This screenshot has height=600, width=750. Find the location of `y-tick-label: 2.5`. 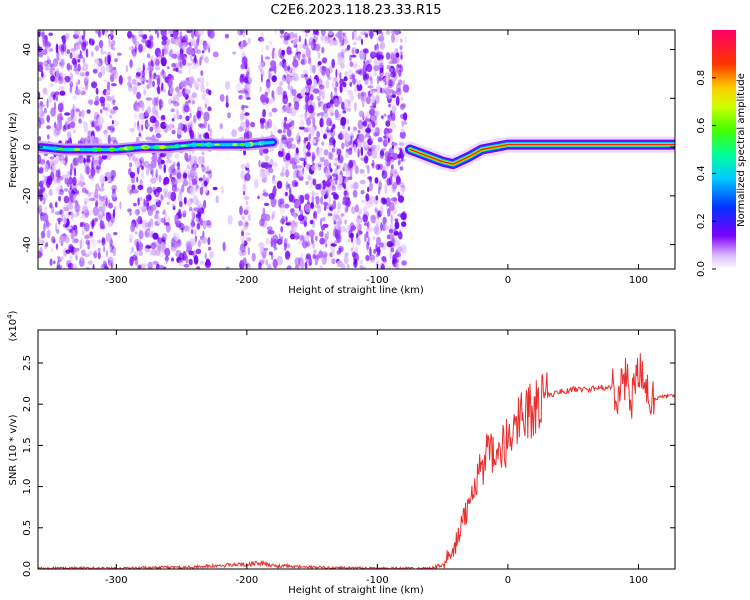

y-tick-label: 2.5 is located at coordinates (27, 363).